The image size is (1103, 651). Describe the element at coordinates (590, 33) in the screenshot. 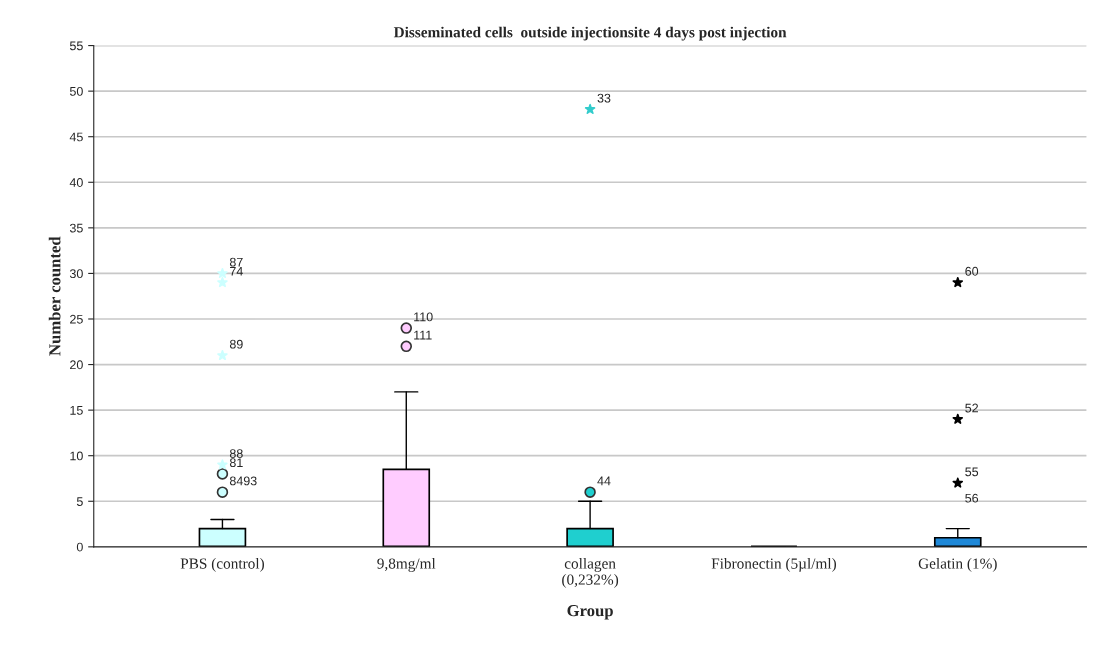

I see `chart-title: Disseminated cells outside injectionsite 4 days post injection` at that location.